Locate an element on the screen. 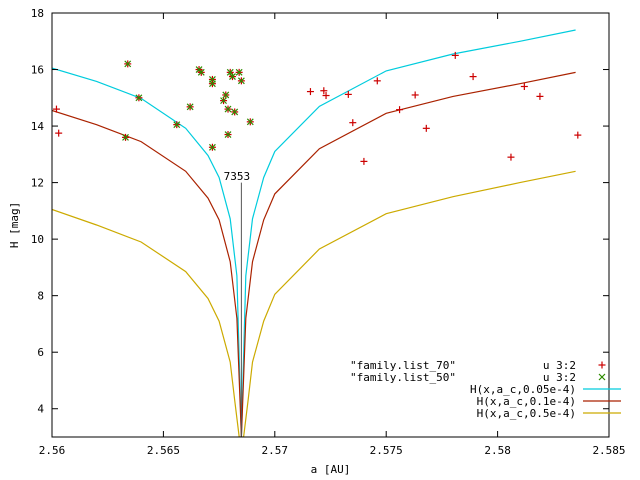 Image resolution: width=640 pixels, height=480 pixels. x-axis-title: a [AU] is located at coordinates (331, 469).